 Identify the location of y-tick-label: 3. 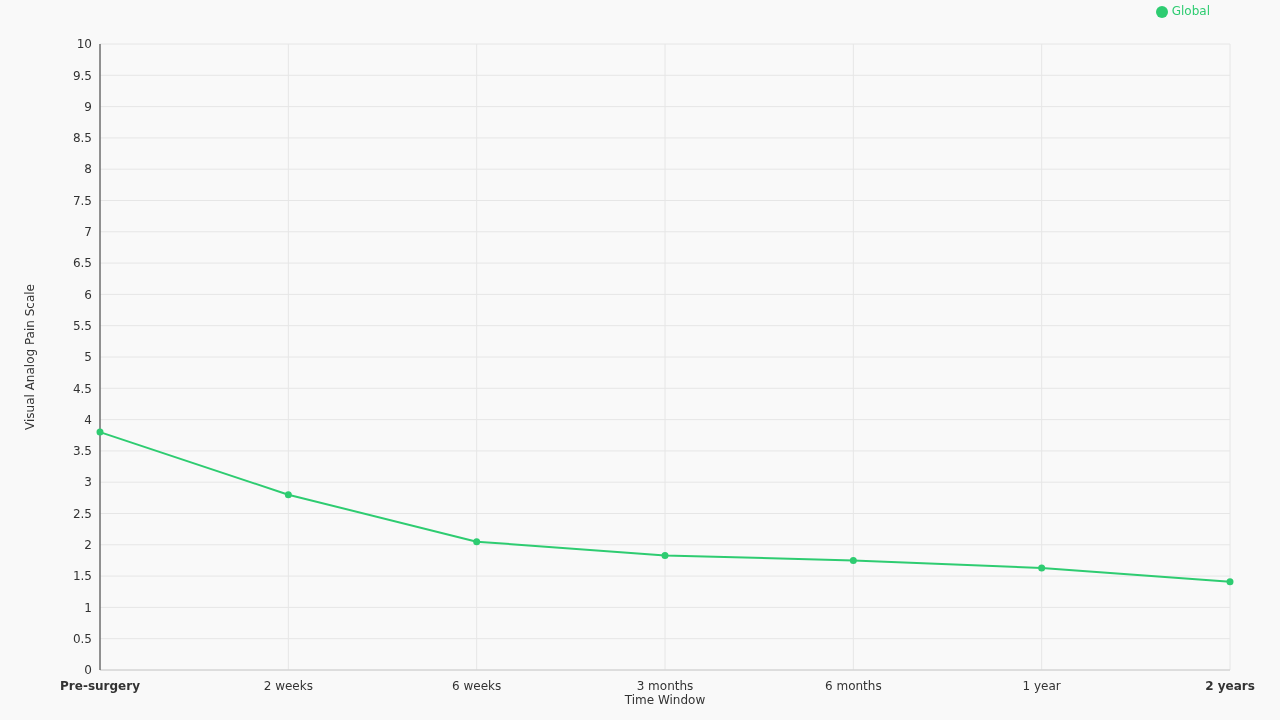
(88, 482).